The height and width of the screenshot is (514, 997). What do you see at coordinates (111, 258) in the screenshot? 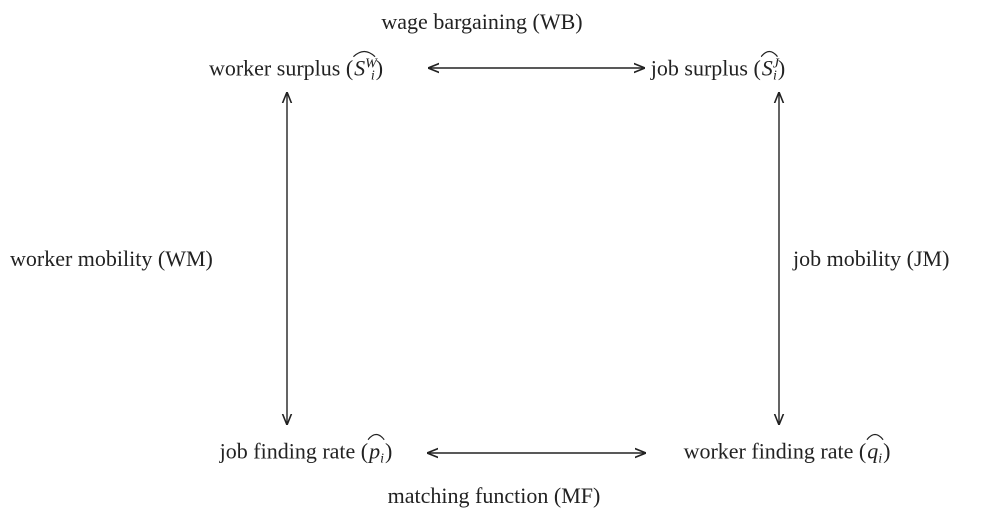
I see `edge-label: worker mobility (WM)` at bounding box center [111, 258].